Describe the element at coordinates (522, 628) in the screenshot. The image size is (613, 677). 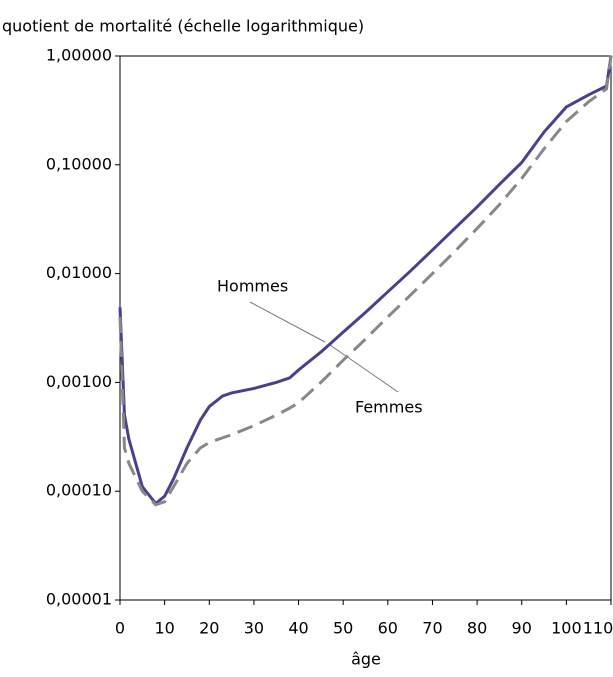
I see `x-tick-label: 90` at that location.